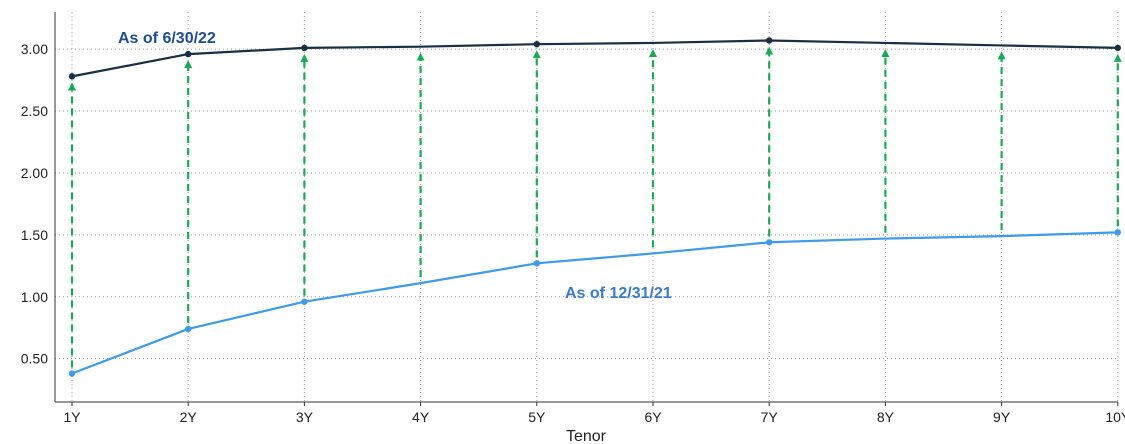 This screenshot has height=444, width=1125. Describe the element at coordinates (1115, 417) in the screenshot. I see `x-tick-label: 10Y` at that location.